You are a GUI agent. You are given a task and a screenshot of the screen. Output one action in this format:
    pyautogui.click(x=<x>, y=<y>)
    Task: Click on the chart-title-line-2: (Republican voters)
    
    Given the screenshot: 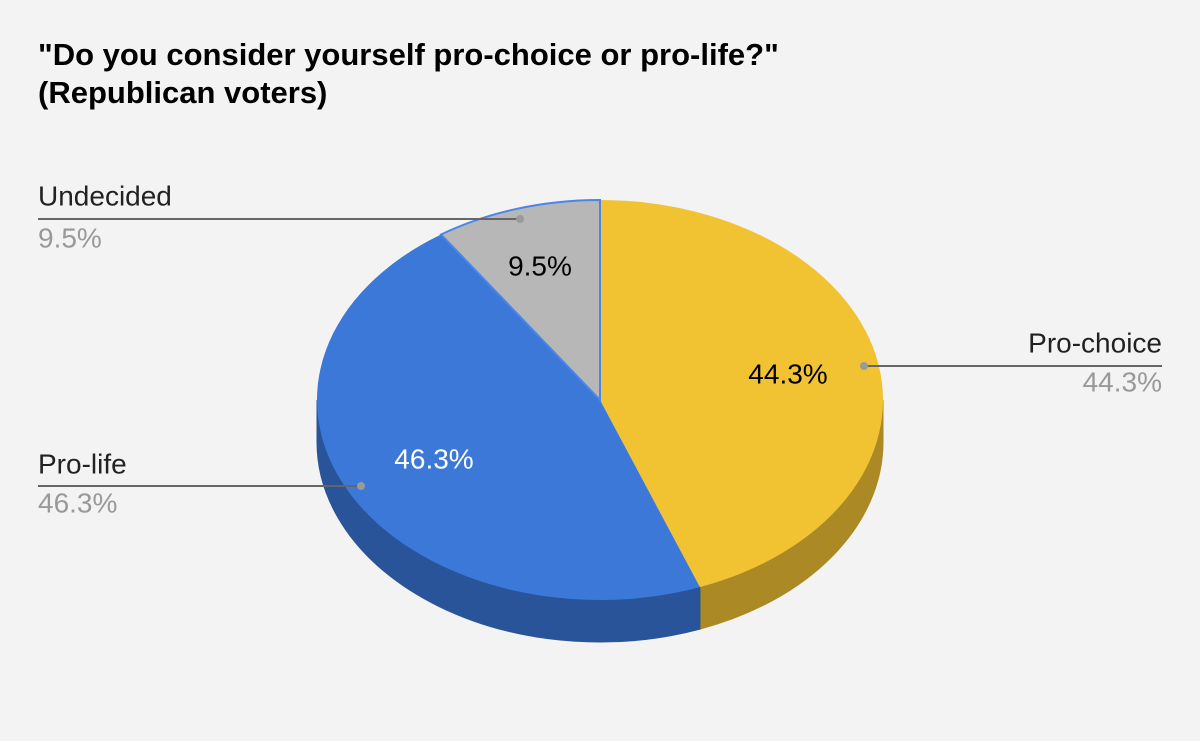 What is the action you would take?
    pyautogui.click(x=183, y=92)
    